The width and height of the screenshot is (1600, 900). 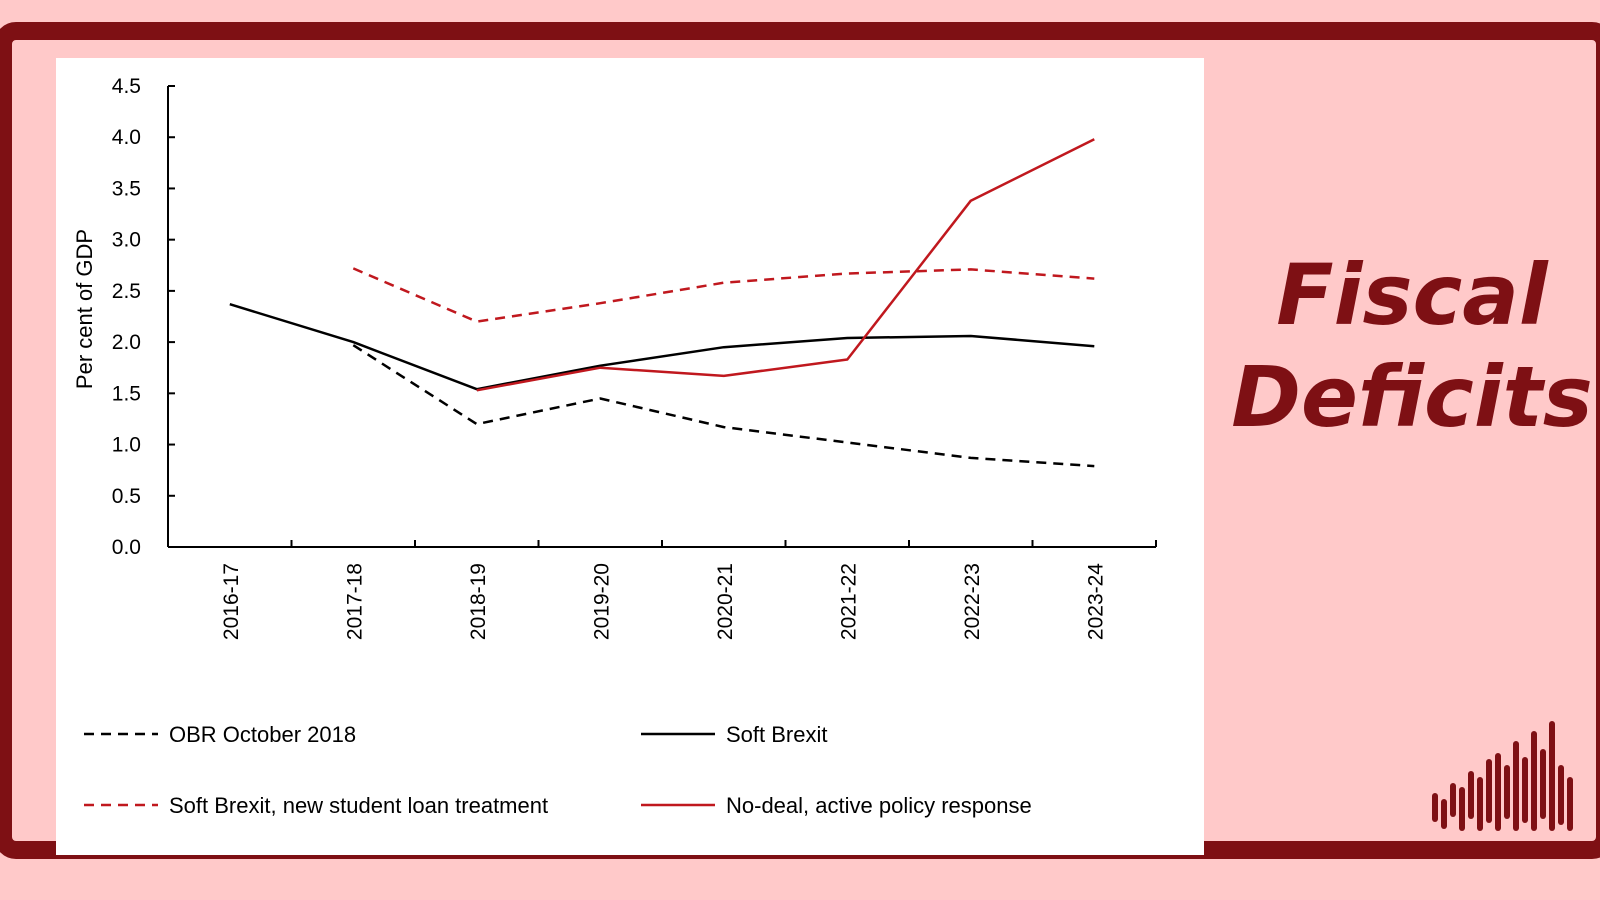 I want to click on x-tick-label: 2021-22, so click(x=848, y=601).